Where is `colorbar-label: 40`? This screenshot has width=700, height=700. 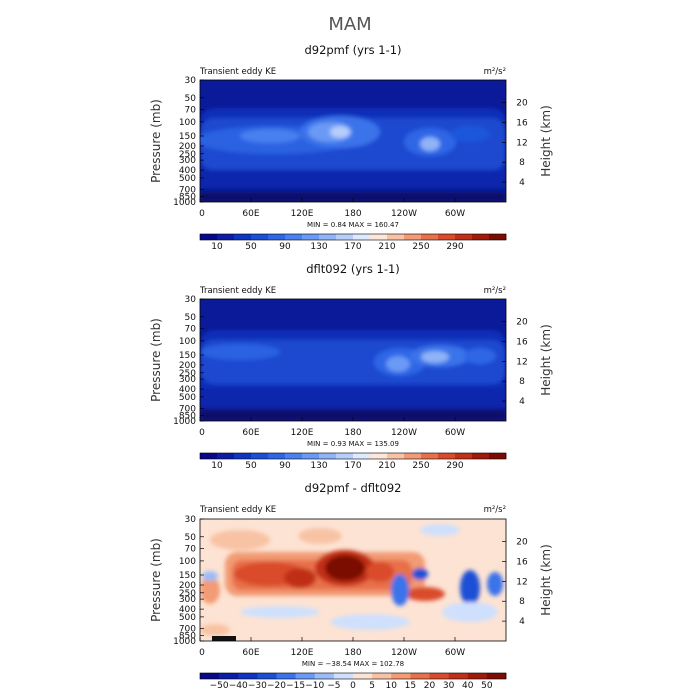
colorbar-label: 40 is located at coordinates (468, 686).